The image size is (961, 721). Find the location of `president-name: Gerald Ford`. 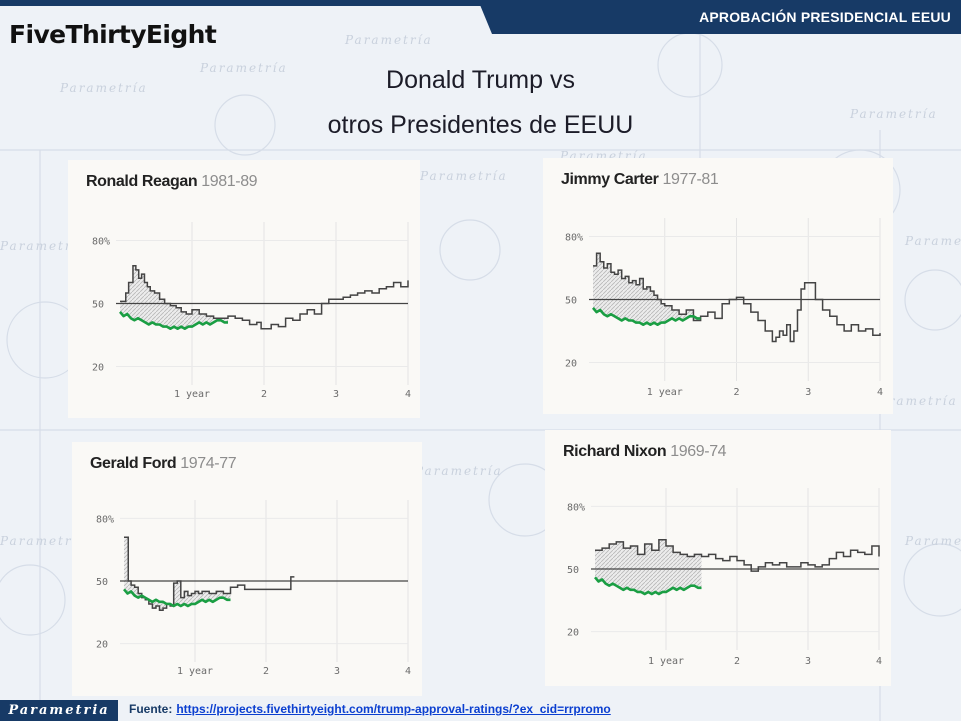

president-name: Gerald Ford is located at coordinates (133, 463).